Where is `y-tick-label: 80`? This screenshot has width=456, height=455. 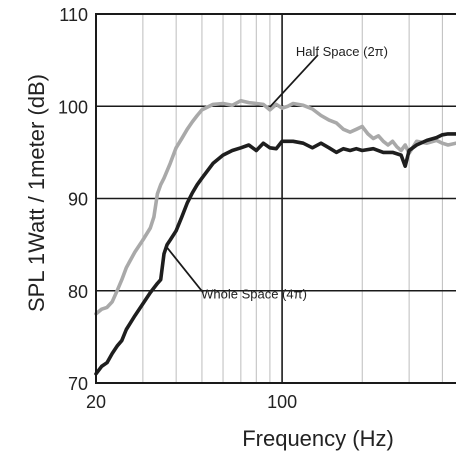
y-tick-label: 80 is located at coordinates (78, 292).